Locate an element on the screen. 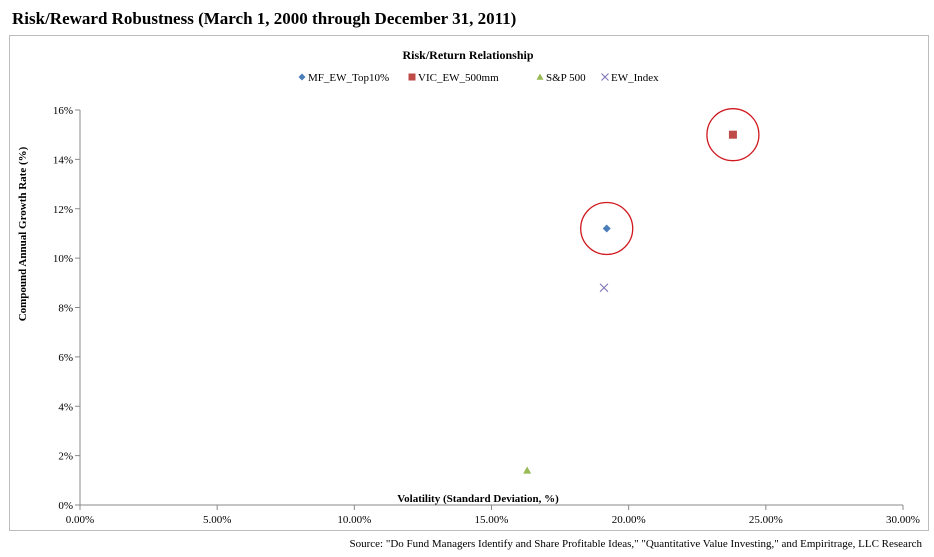 This screenshot has height=557, width=934. x-tick-label: 20.00% is located at coordinates (629, 520).